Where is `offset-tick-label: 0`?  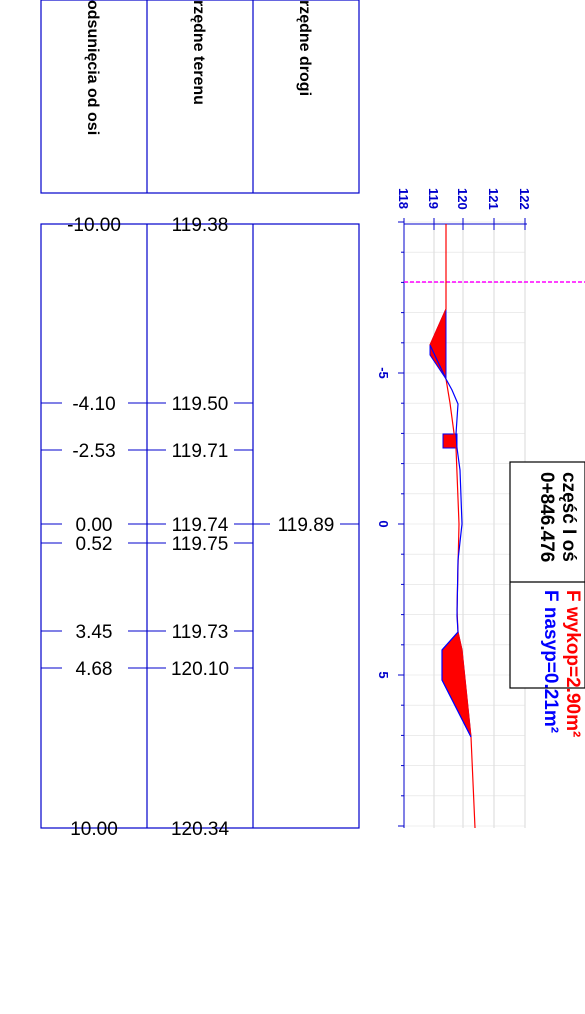 offset-tick-label: 0 is located at coordinates (383, 523).